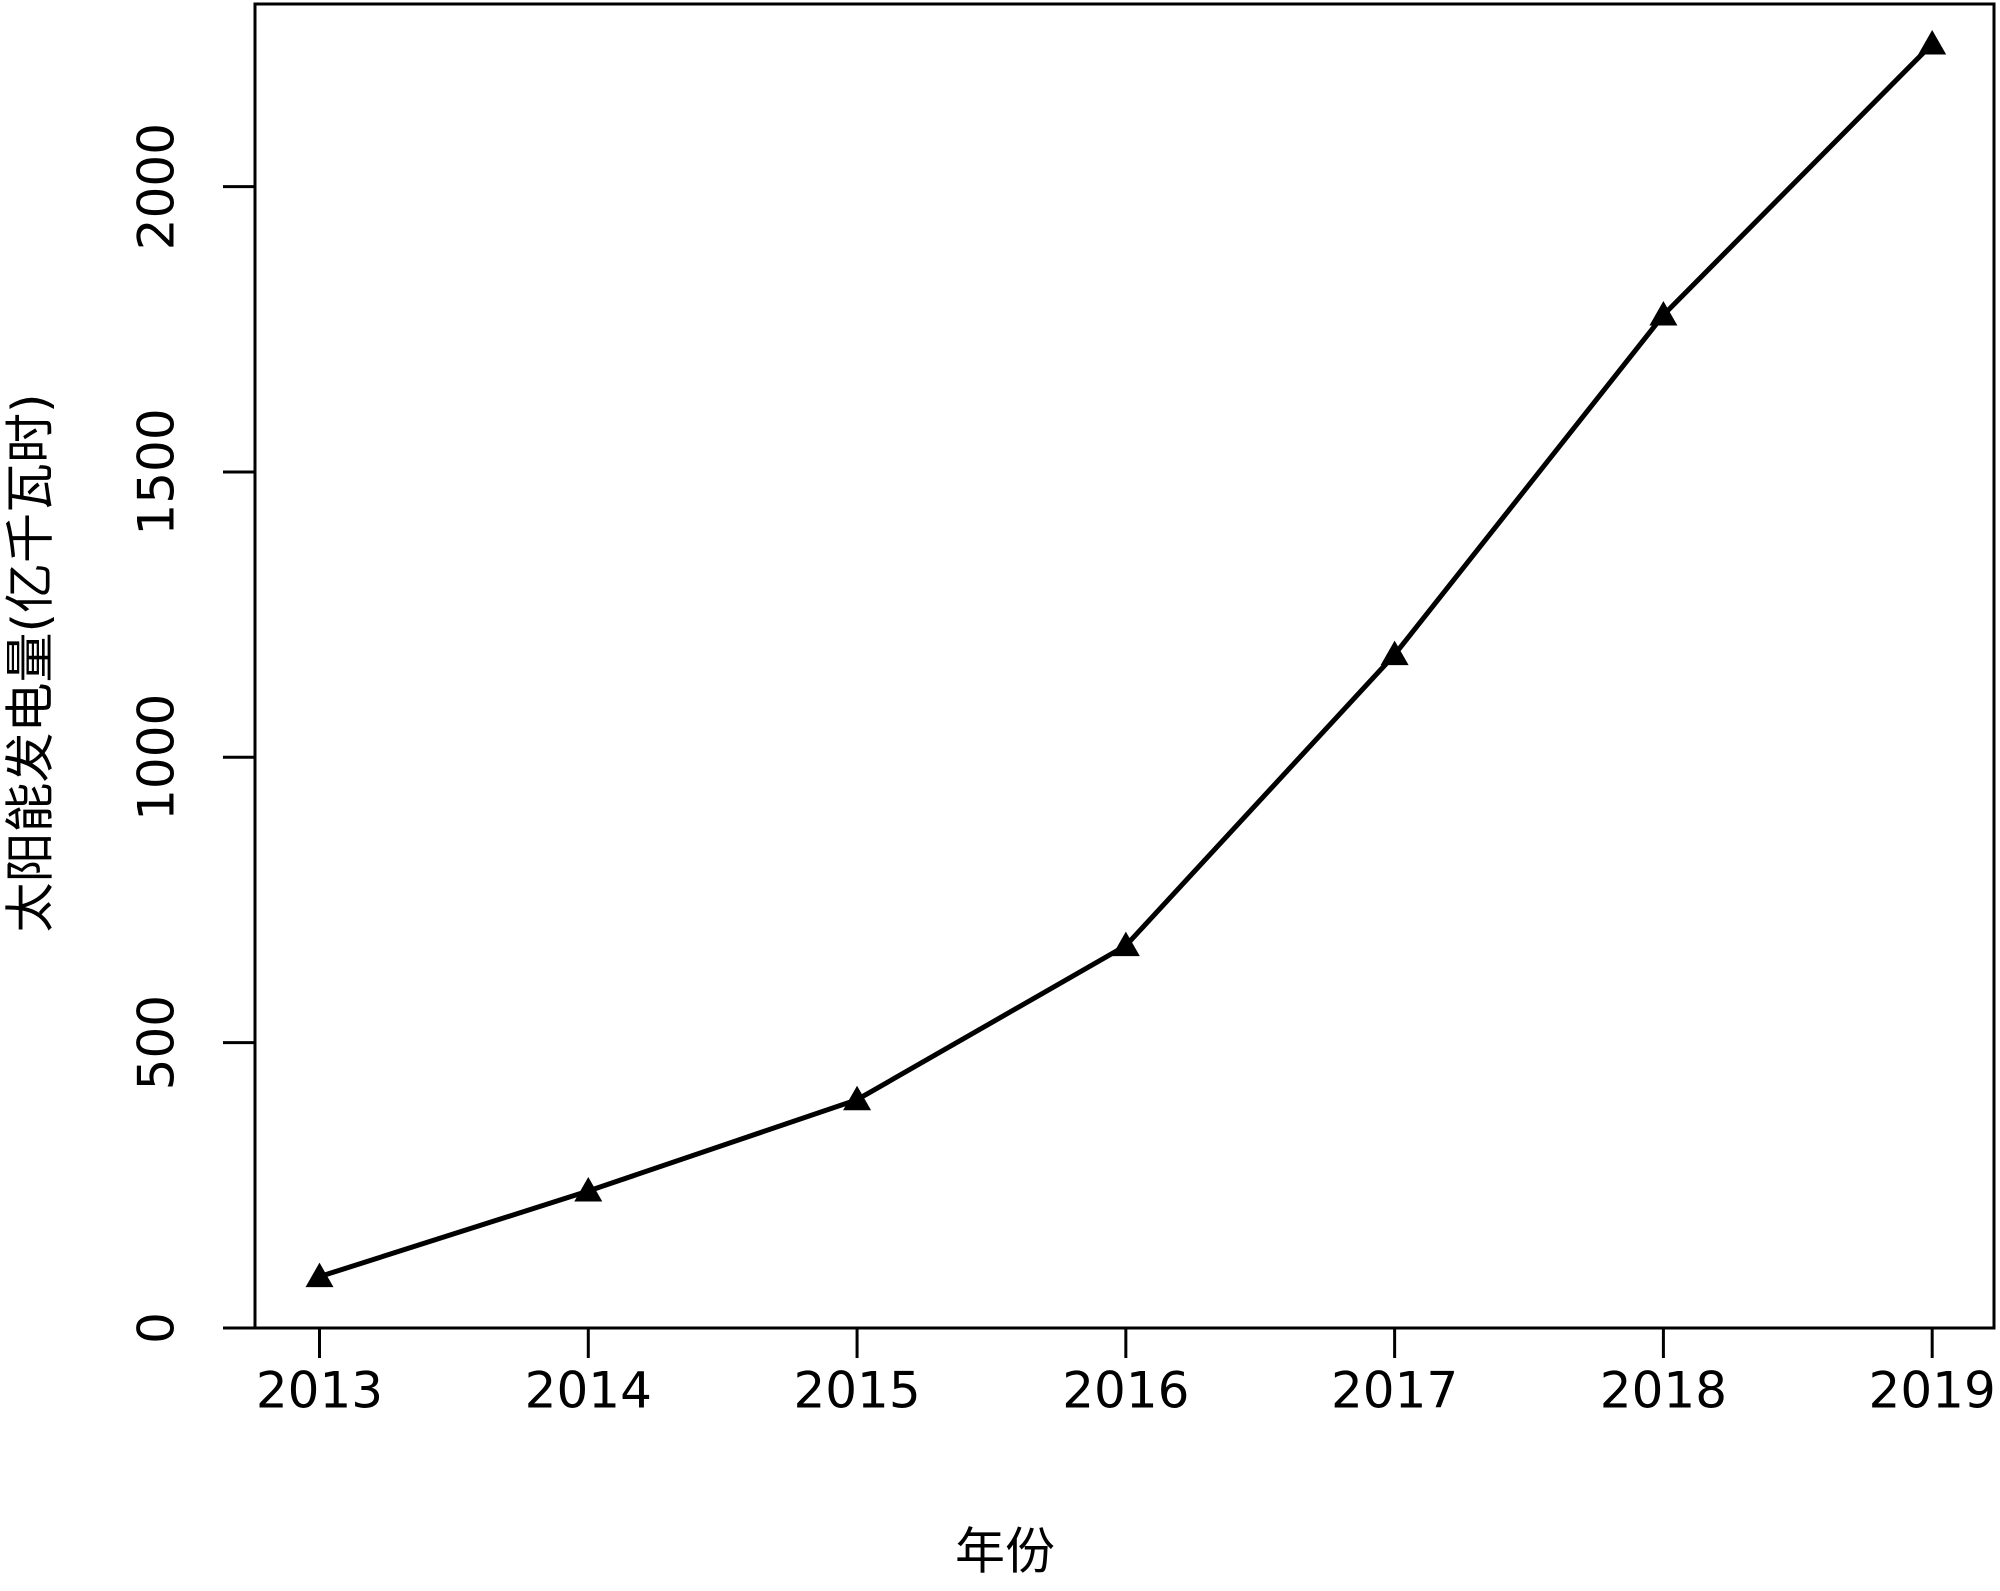 The width and height of the screenshot is (2000, 1591). What do you see at coordinates (319, 1391) in the screenshot?
I see `x-tick-label: 2013` at bounding box center [319, 1391].